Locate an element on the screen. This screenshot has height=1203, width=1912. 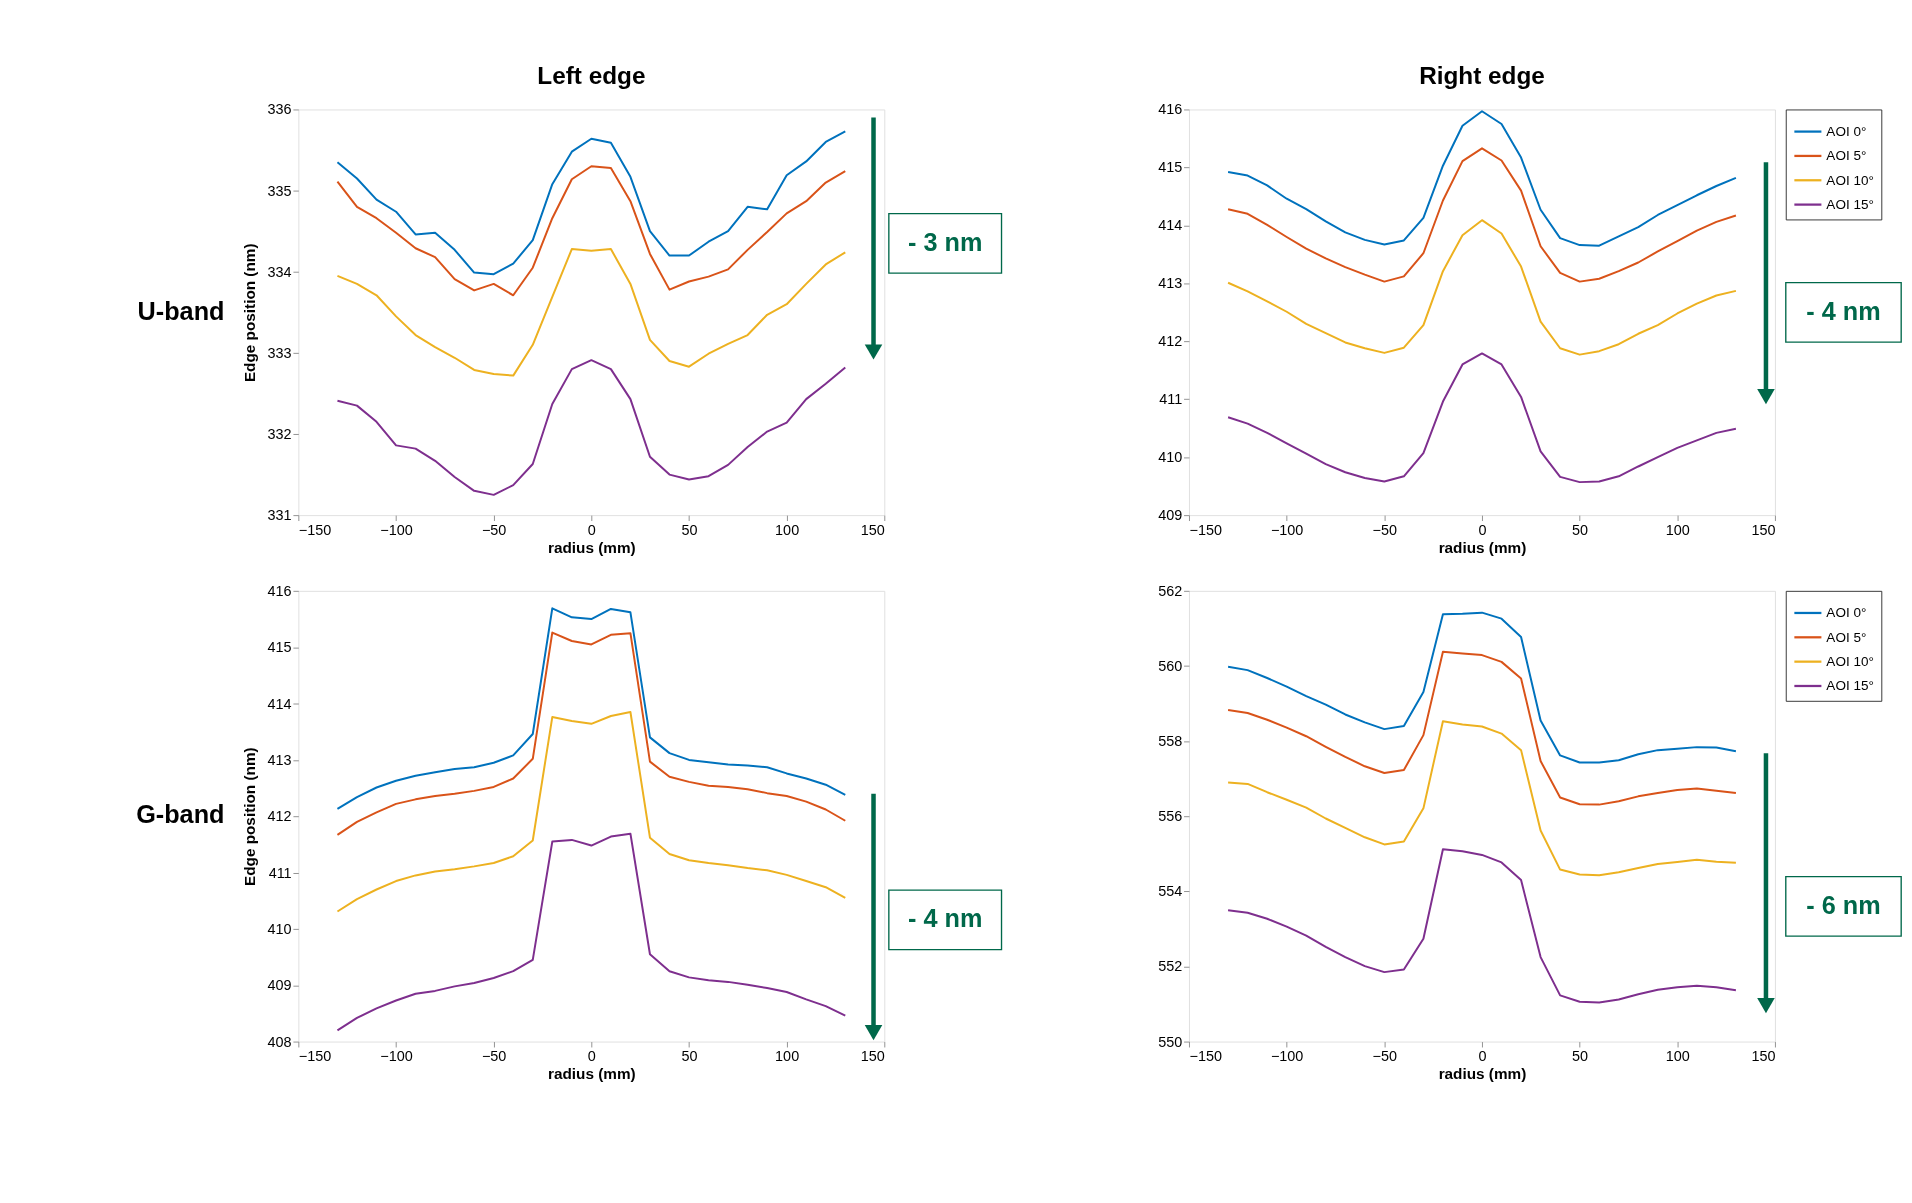
text: - 3 nm is located at coordinates (945, 241).